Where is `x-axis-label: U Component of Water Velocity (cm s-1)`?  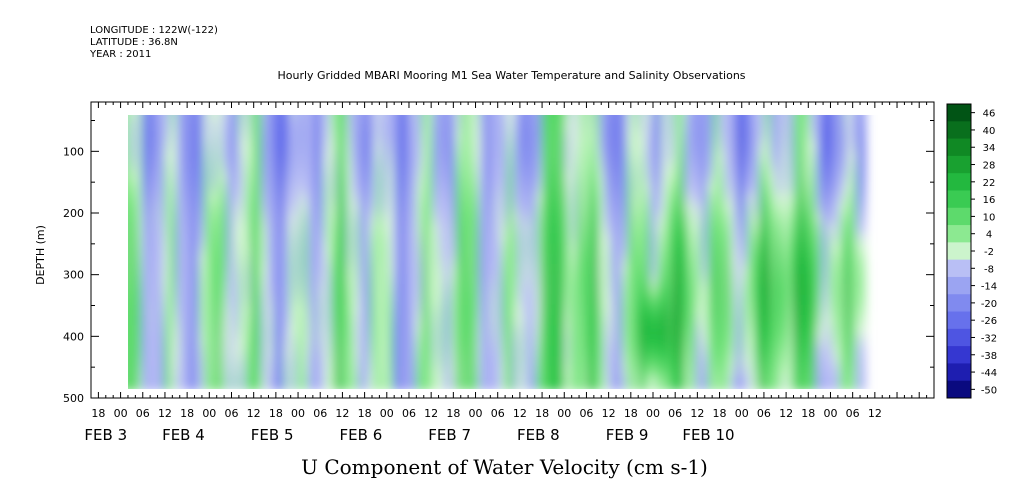
x-axis-label: U Component of Water Velocity (cm s-1) is located at coordinates (504, 467).